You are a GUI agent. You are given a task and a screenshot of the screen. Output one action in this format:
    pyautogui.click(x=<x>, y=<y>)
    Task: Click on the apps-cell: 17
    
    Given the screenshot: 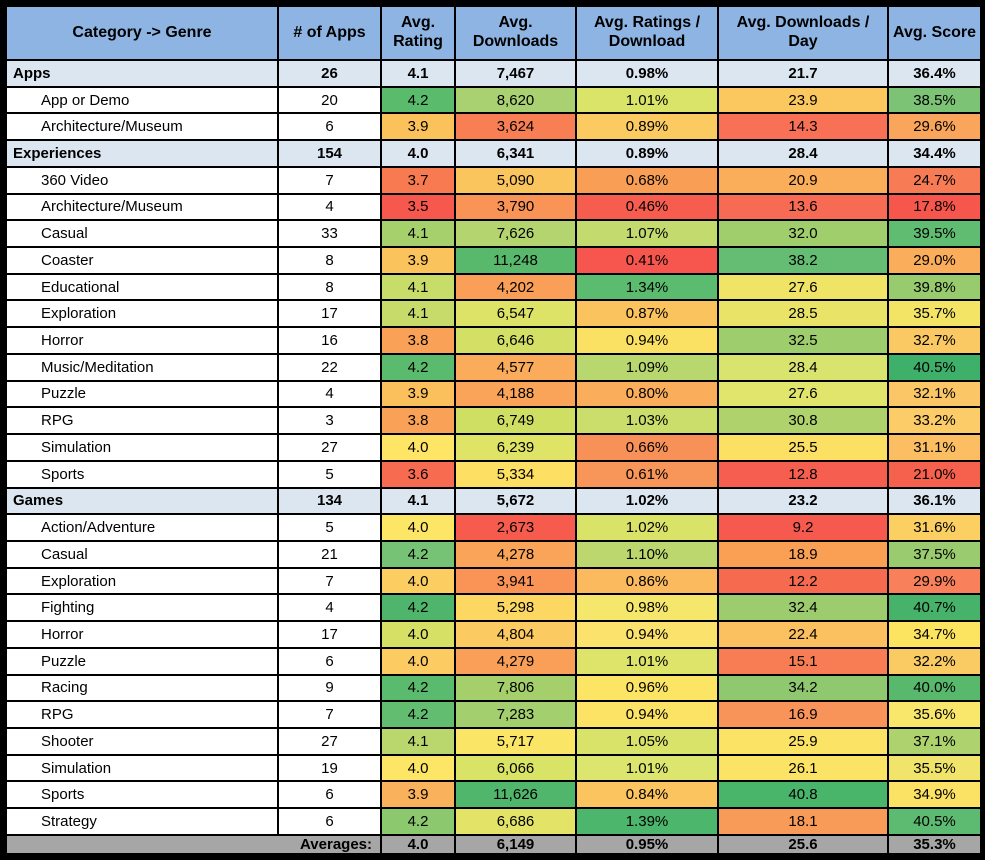 What is the action you would take?
    pyautogui.click(x=329, y=634)
    